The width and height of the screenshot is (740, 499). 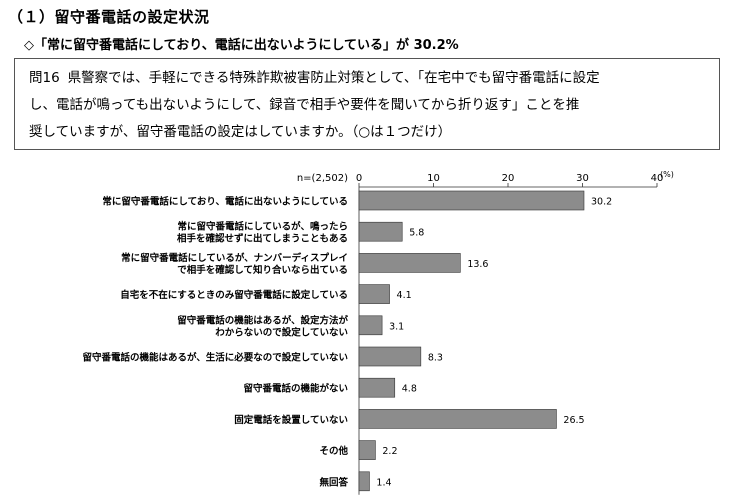 What do you see at coordinates (657, 178) in the screenshot?
I see `x-tick-label: 40` at bounding box center [657, 178].